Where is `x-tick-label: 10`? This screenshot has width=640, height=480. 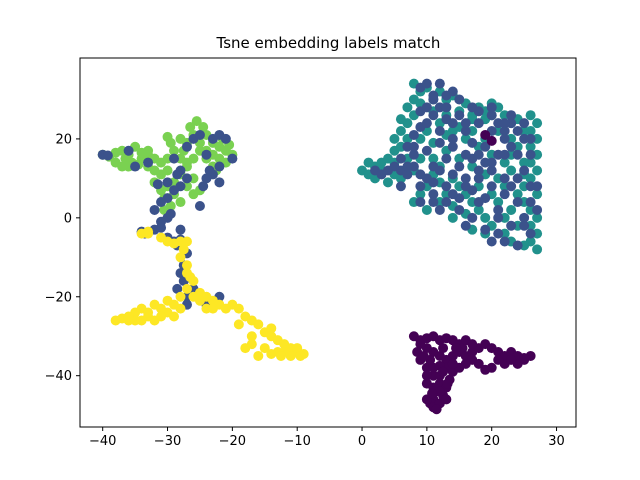 x-tick-label: 10 is located at coordinates (427, 441).